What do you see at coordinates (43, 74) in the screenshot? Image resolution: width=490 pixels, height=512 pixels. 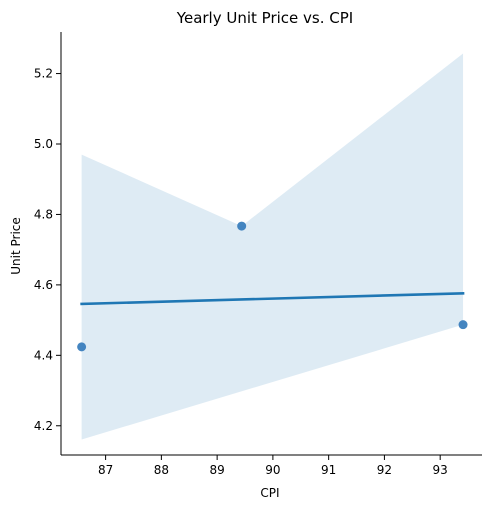 I see `y-tick-label: 5.2` at bounding box center [43, 74].